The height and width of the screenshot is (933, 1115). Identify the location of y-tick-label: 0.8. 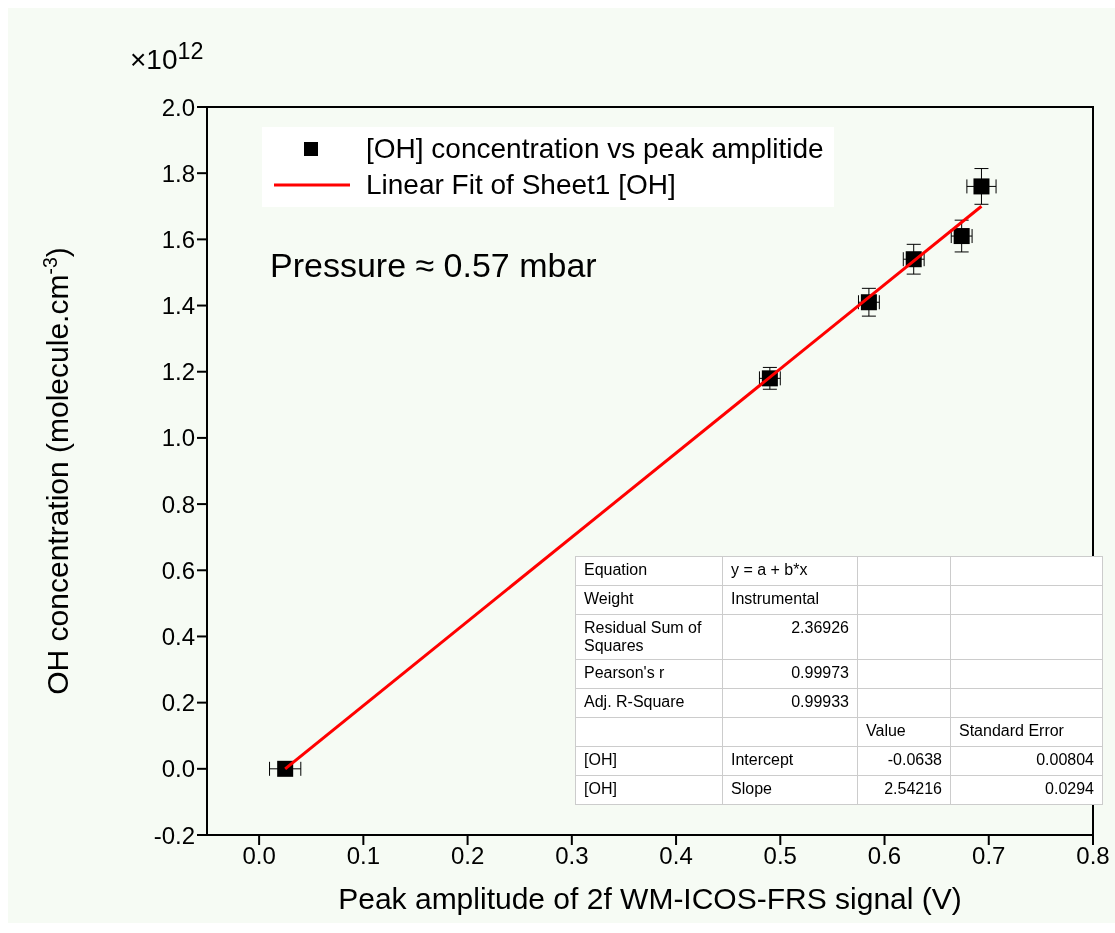
(178, 504).